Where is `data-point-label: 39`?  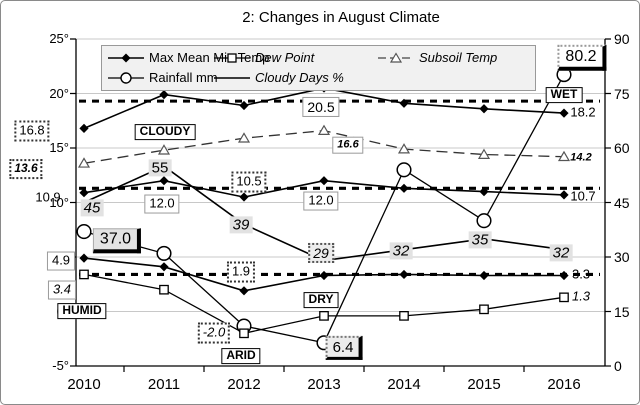
data-point-label: 39 is located at coordinates (241, 225).